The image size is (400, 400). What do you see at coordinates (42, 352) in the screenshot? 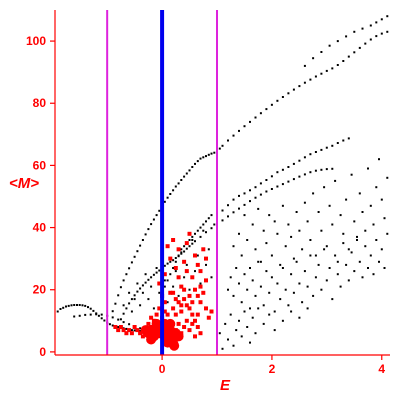
I see `y-tick-label: 0` at bounding box center [42, 352].